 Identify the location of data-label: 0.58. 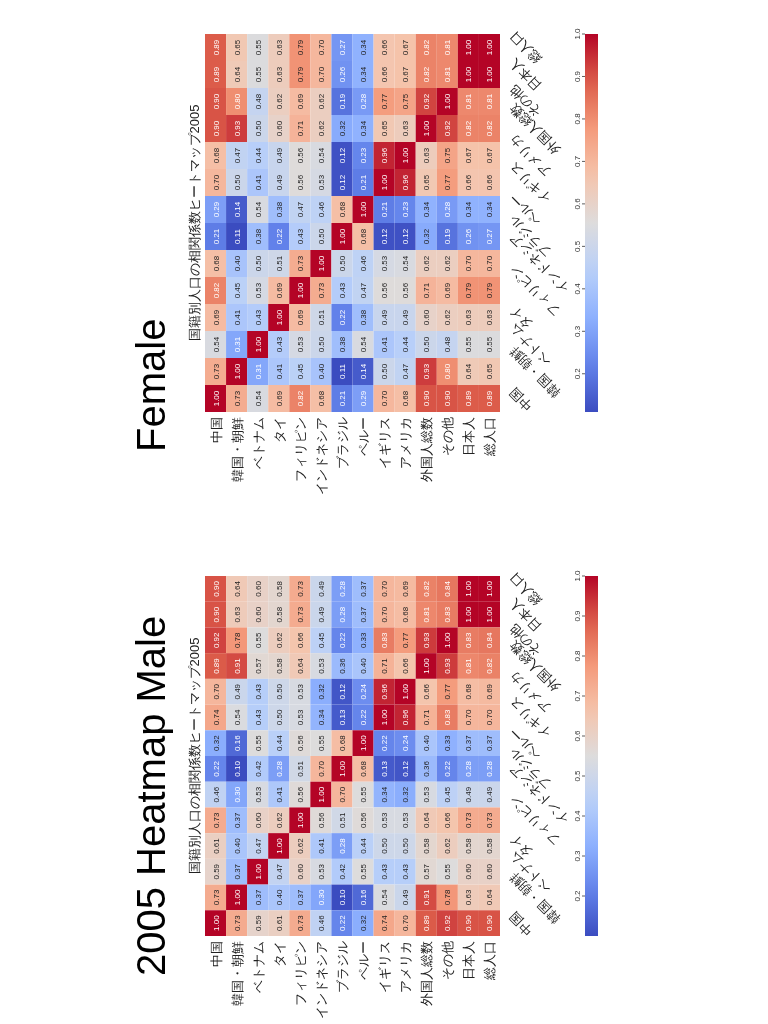
(279, 588).